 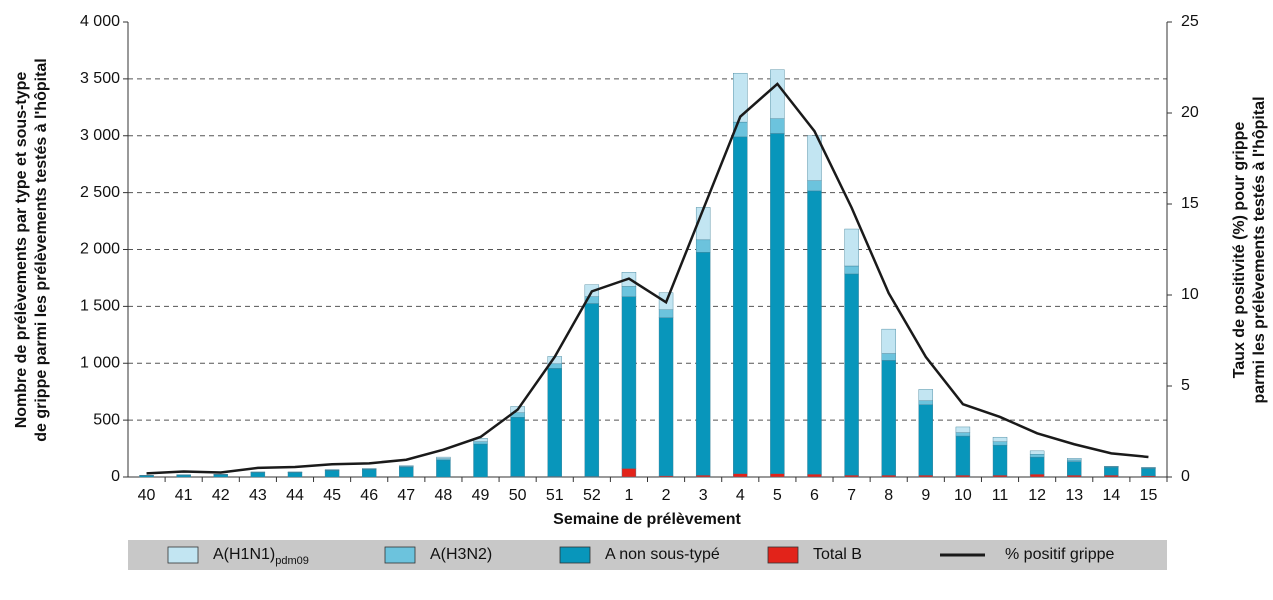 I want to click on y2-tick-label: 5, so click(x=1185, y=385).